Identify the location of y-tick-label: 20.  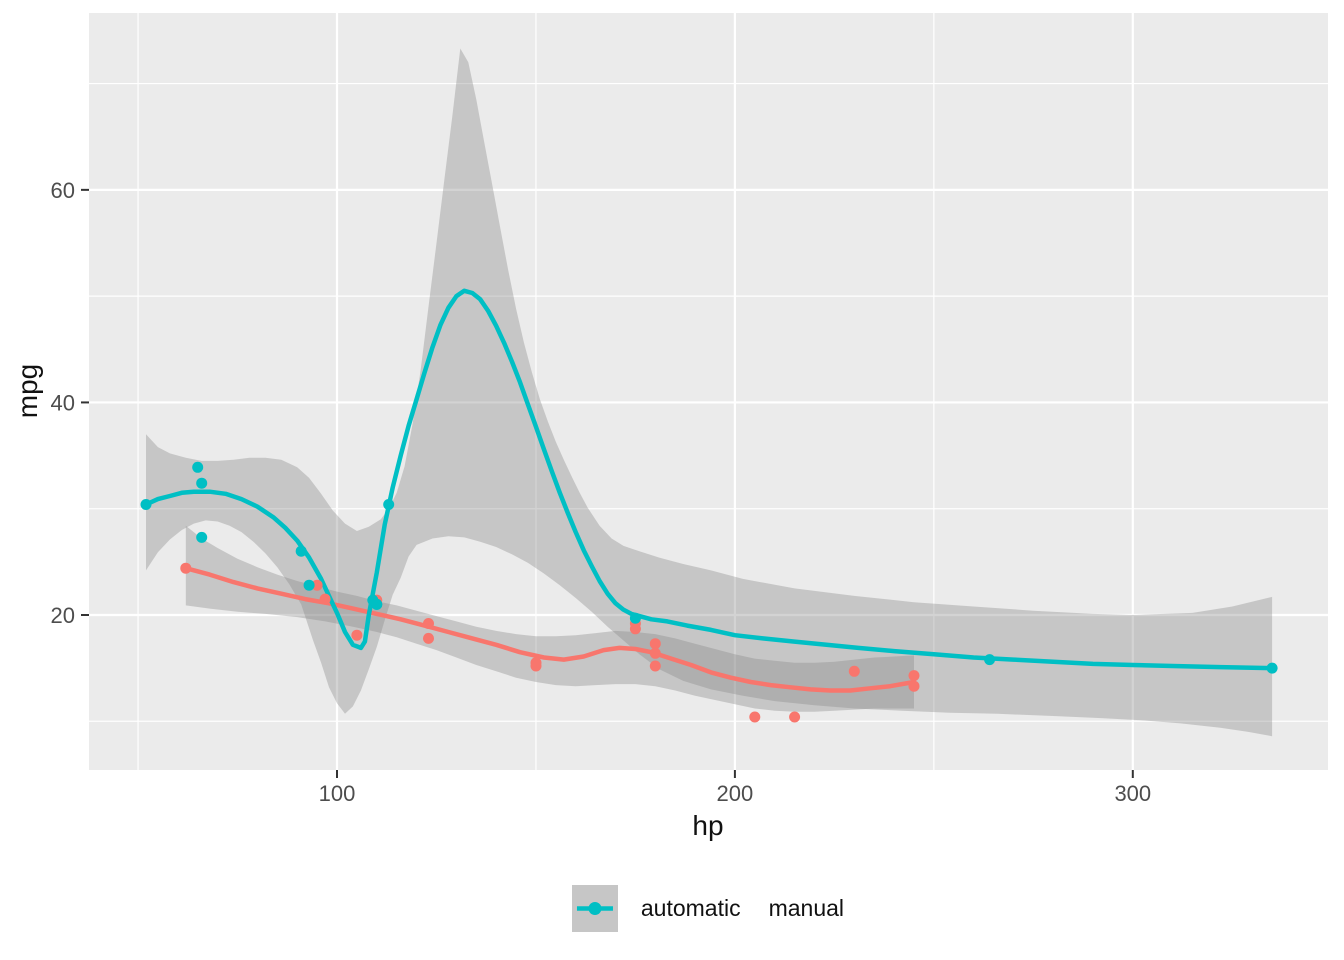
(63, 615).